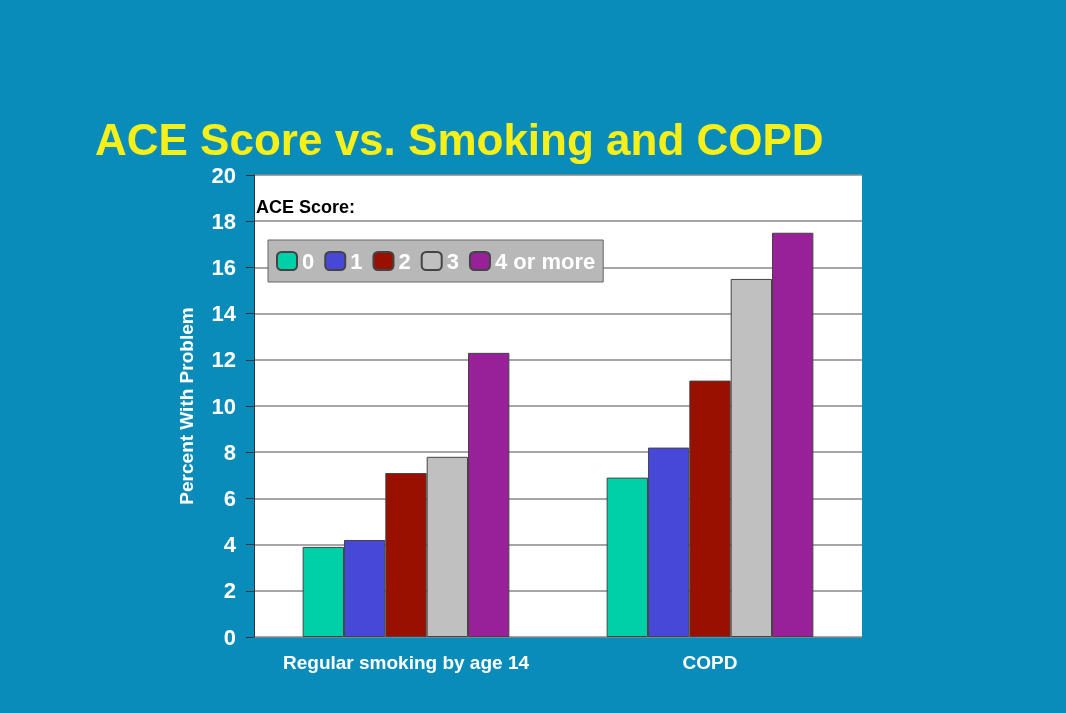  What do you see at coordinates (223, 406) in the screenshot?
I see `y-tick-label: 10` at bounding box center [223, 406].